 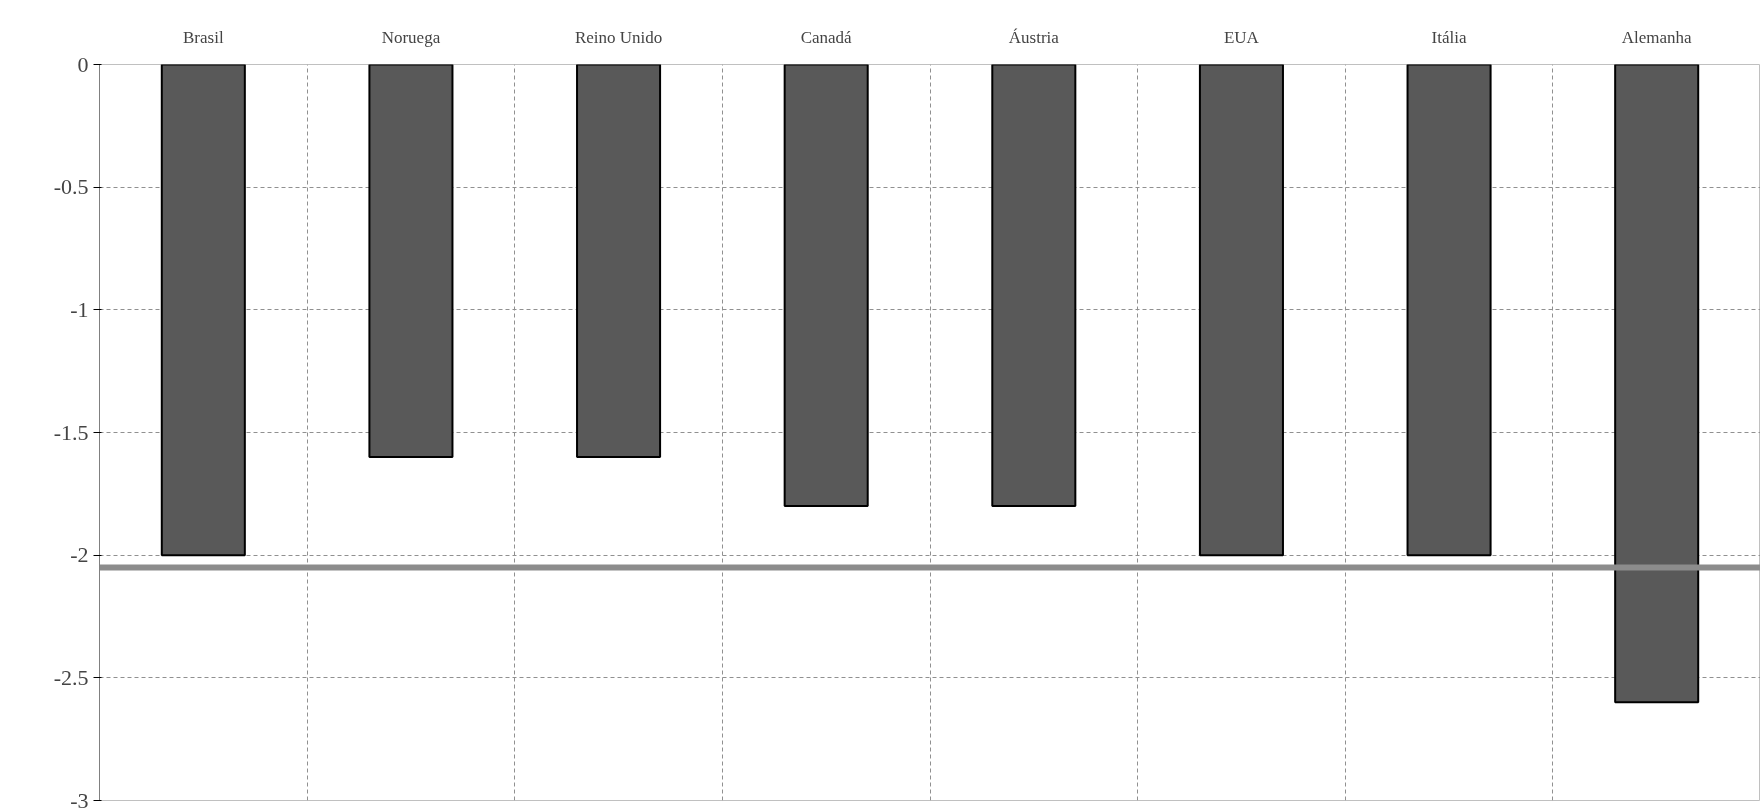 What do you see at coordinates (203, 37) in the screenshot?
I see `x-tick-label: Brasil` at bounding box center [203, 37].